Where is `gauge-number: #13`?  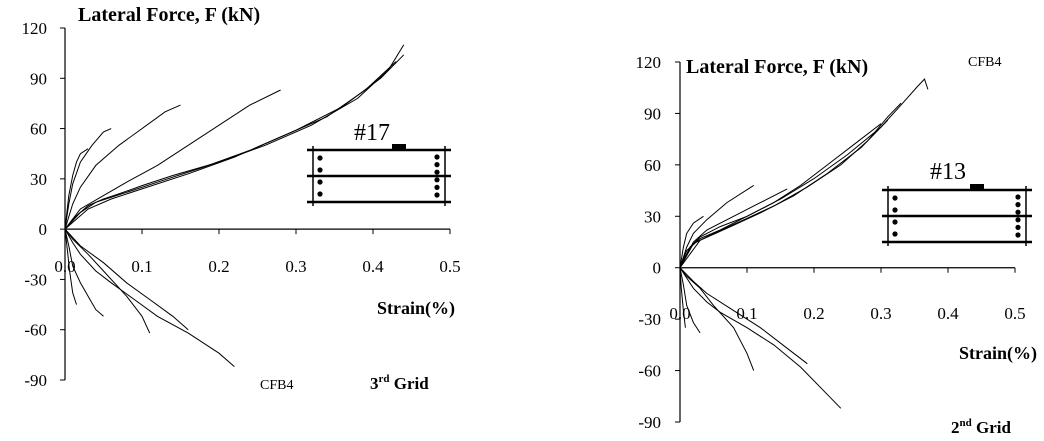
gauge-number: #13 is located at coordinates (948, 172).